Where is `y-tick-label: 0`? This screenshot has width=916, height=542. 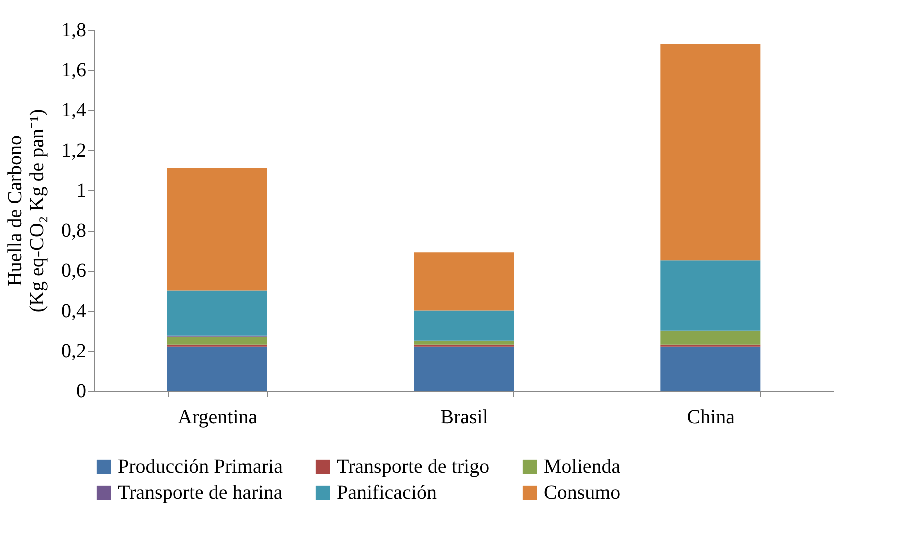
y-tick-label: 0 is located at coordinates (81, 391).